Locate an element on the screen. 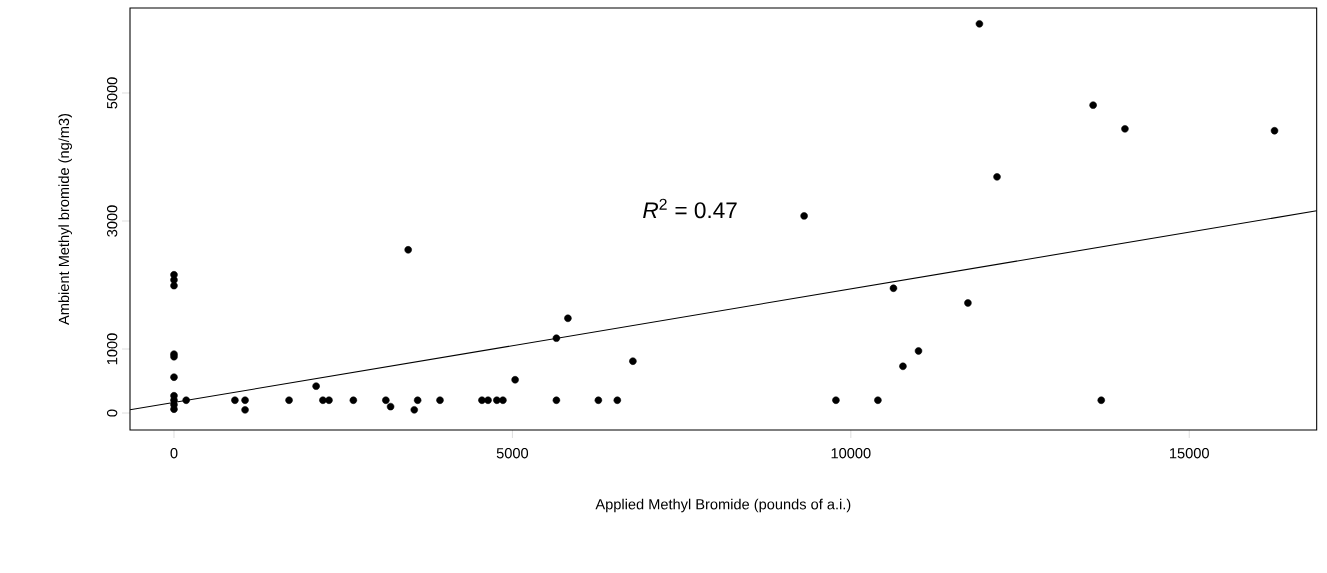 The height and width of the screenshot is (573, 1327). x-axis-title: Applied Methyl Bromide (pounds of a.i.) is located at coordinates (723, 505).